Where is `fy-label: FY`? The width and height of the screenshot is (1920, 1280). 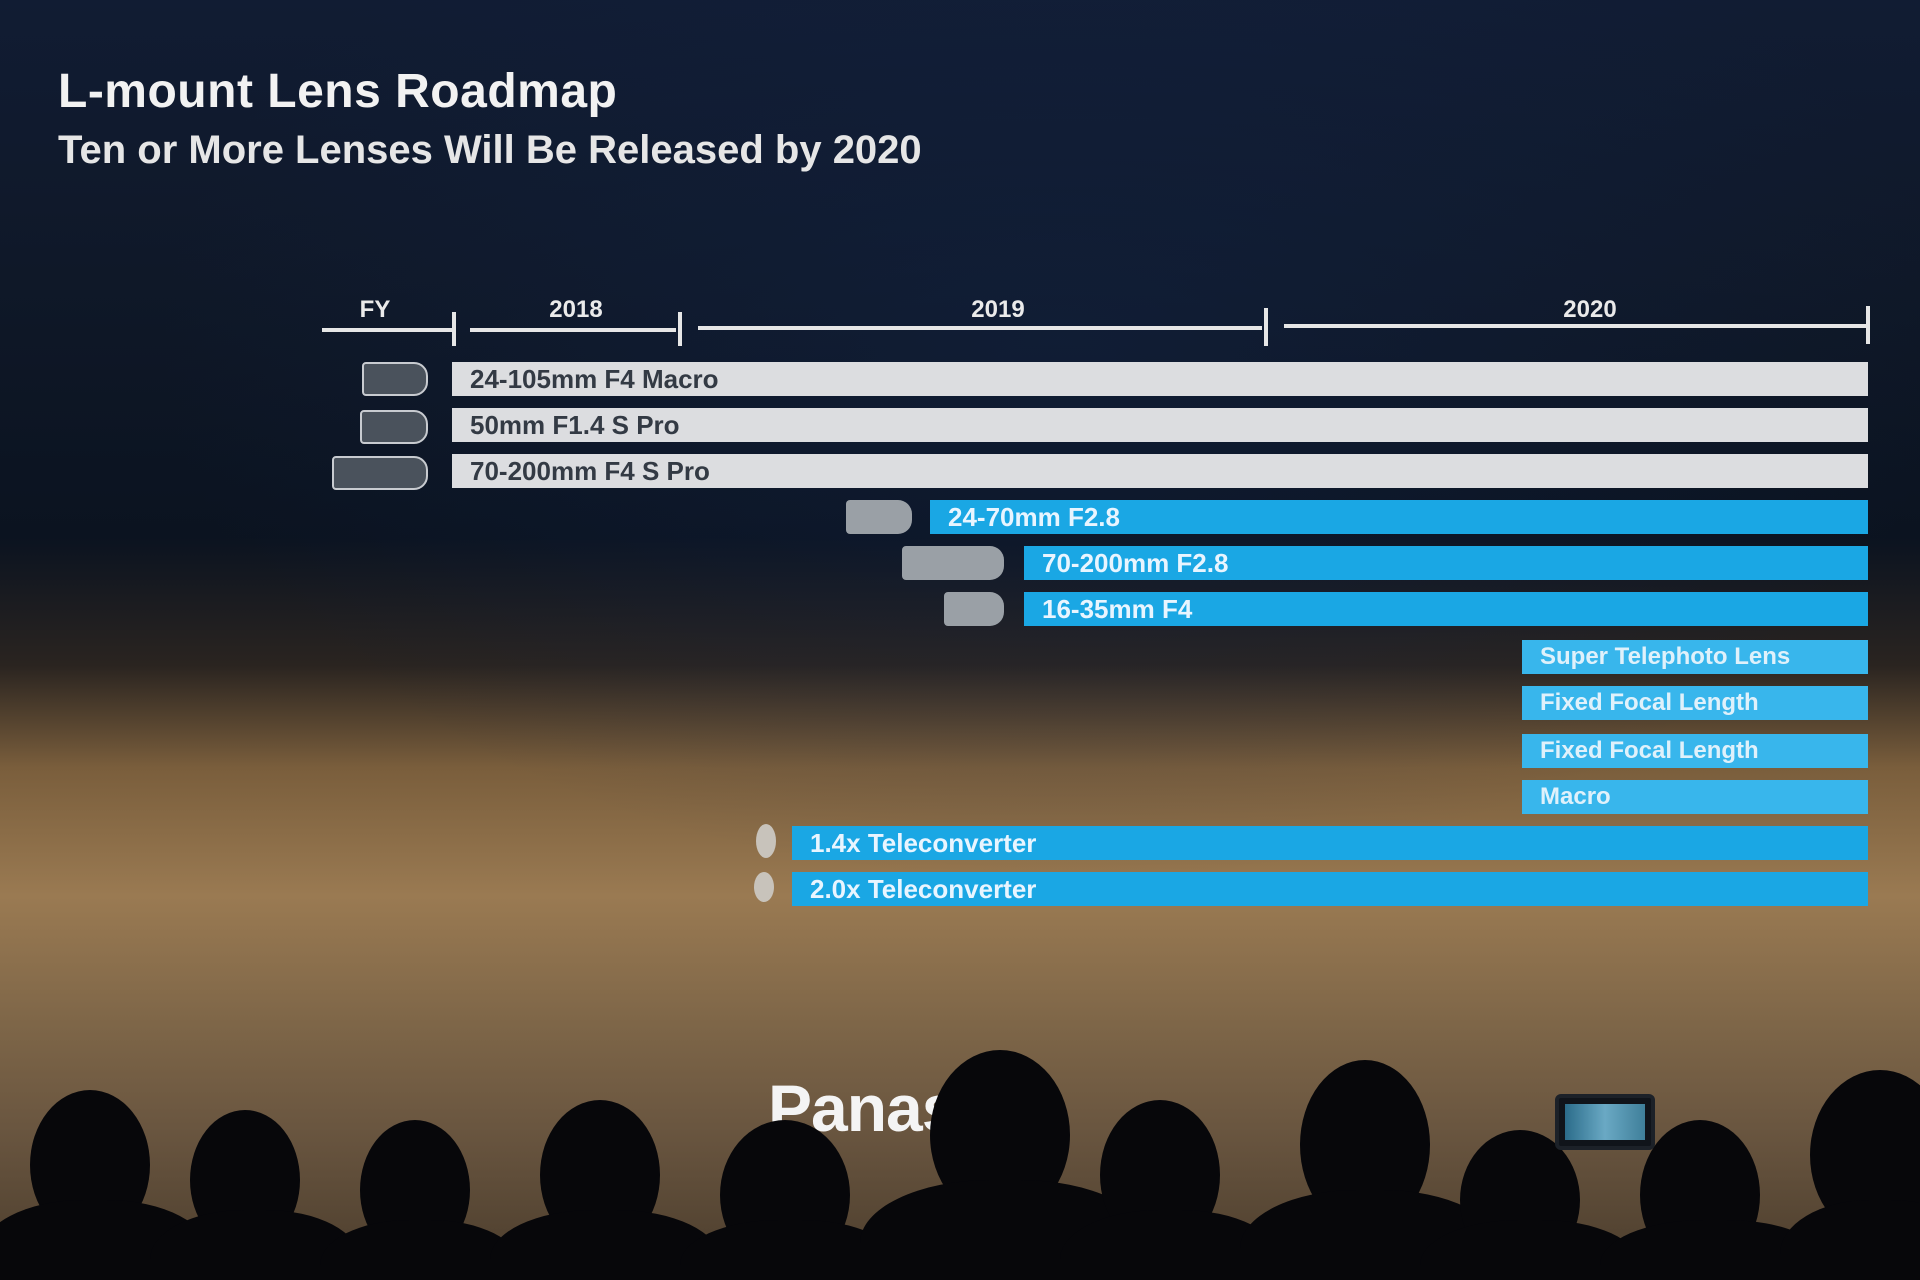 fy-label: FY is located at coordinates (375, 309).